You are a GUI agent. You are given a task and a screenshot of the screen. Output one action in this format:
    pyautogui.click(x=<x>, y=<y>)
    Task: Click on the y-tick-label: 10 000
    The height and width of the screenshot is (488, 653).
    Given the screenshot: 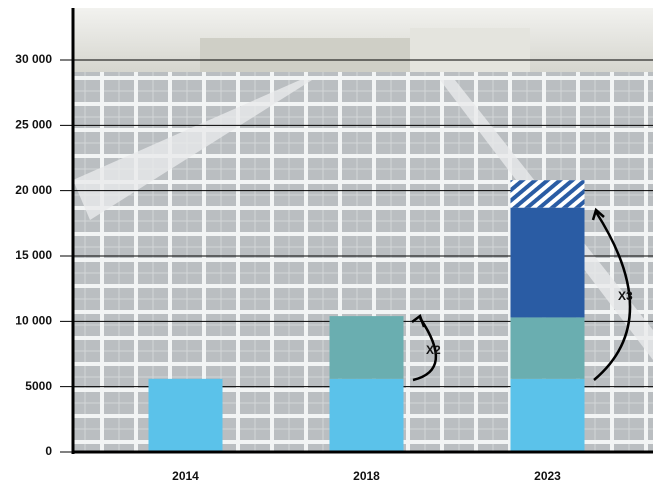 What is the action you would take?
    pyautogui.click(x=33, y=321)
    